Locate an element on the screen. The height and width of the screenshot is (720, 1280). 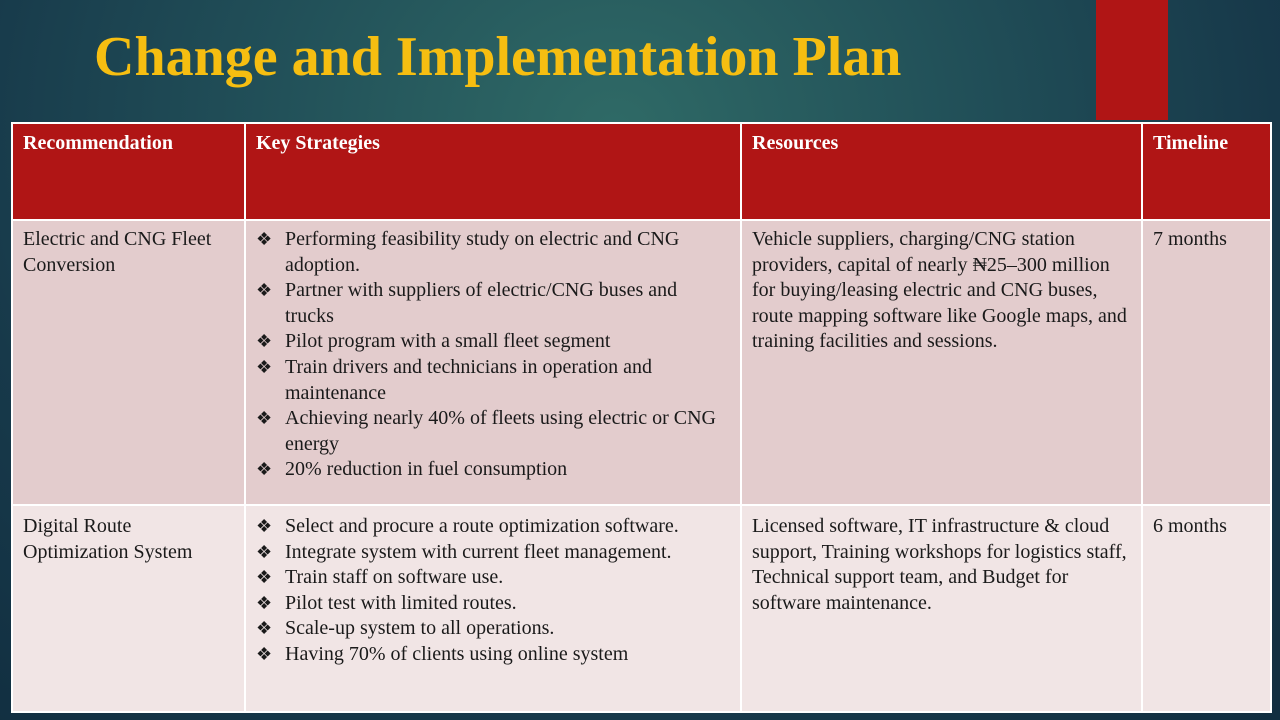
strategy-text: 20% reduction in fuel consumption is located at coordinates (426, 469).